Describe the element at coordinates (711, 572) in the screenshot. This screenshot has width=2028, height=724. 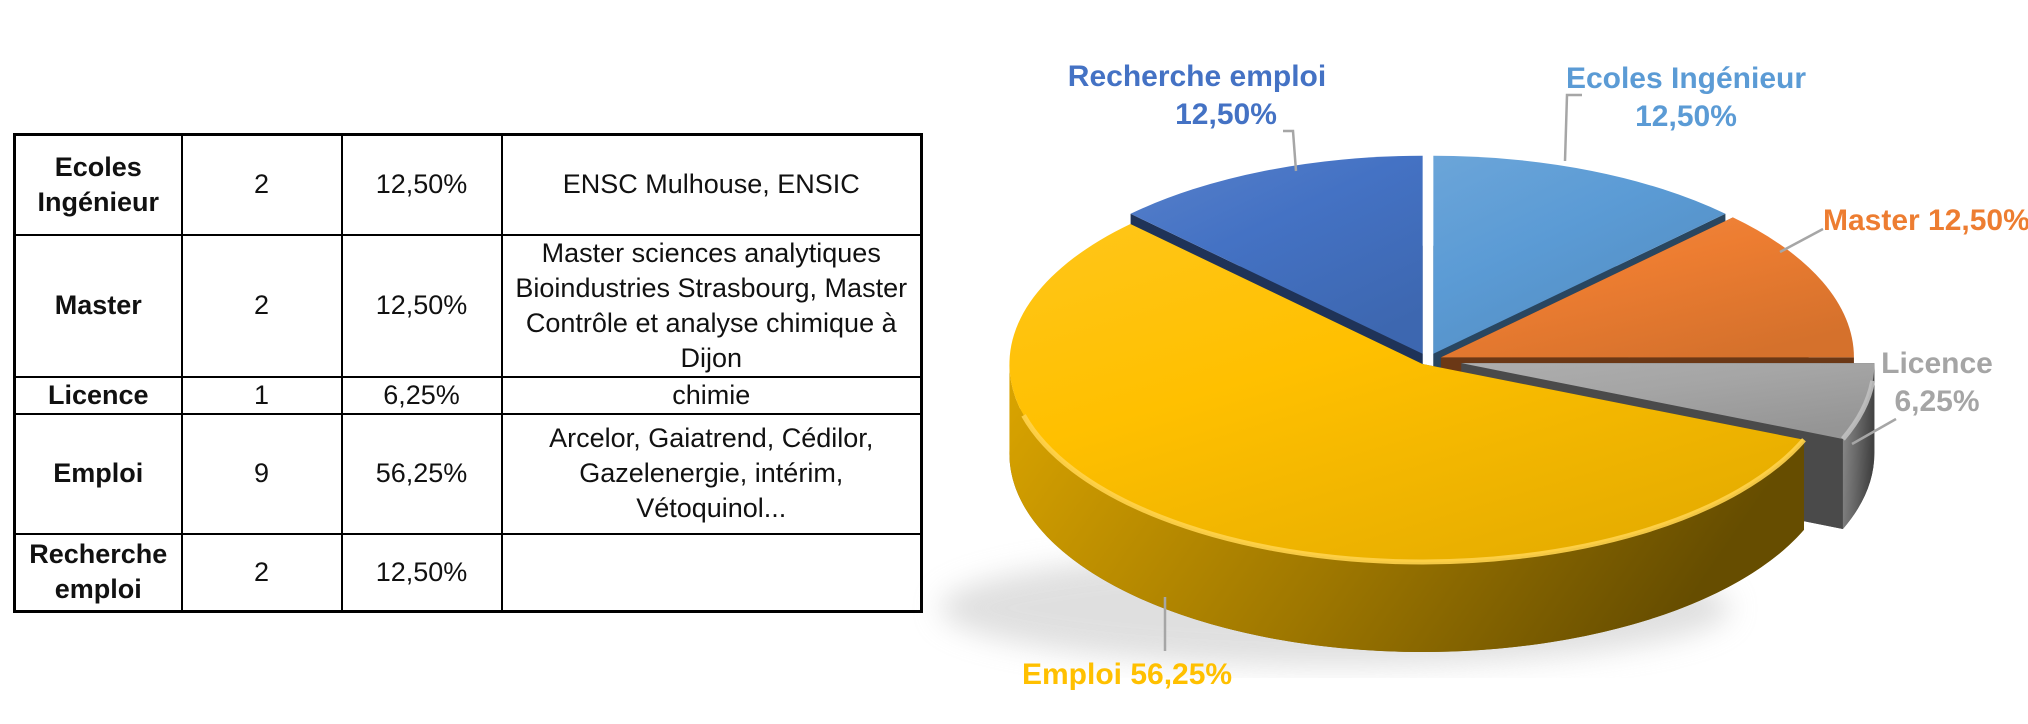
I see `table-cell-details` at that location.